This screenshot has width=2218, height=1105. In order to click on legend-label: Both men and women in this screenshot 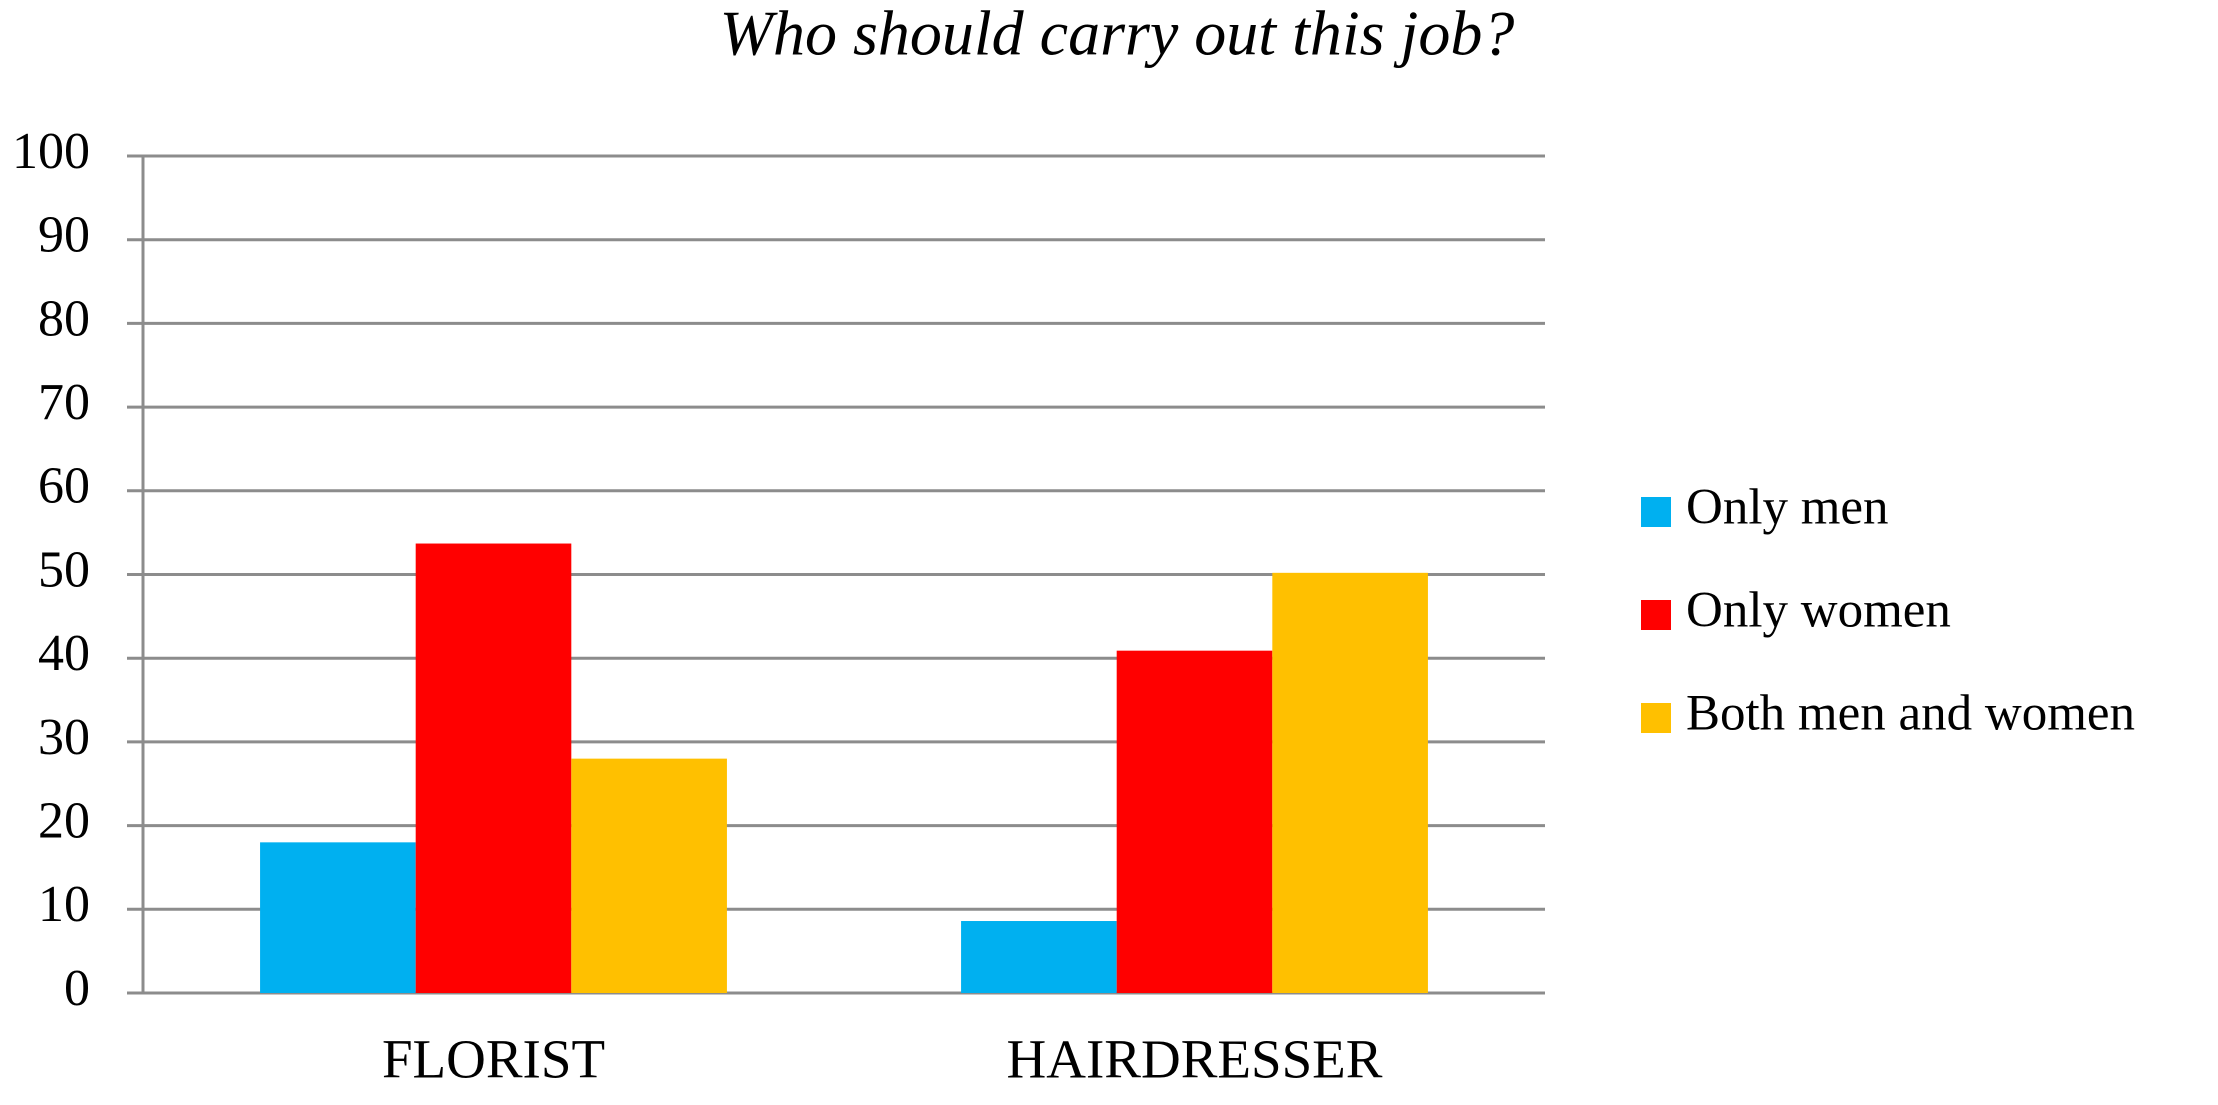, I will do `click(1910, 714)`.